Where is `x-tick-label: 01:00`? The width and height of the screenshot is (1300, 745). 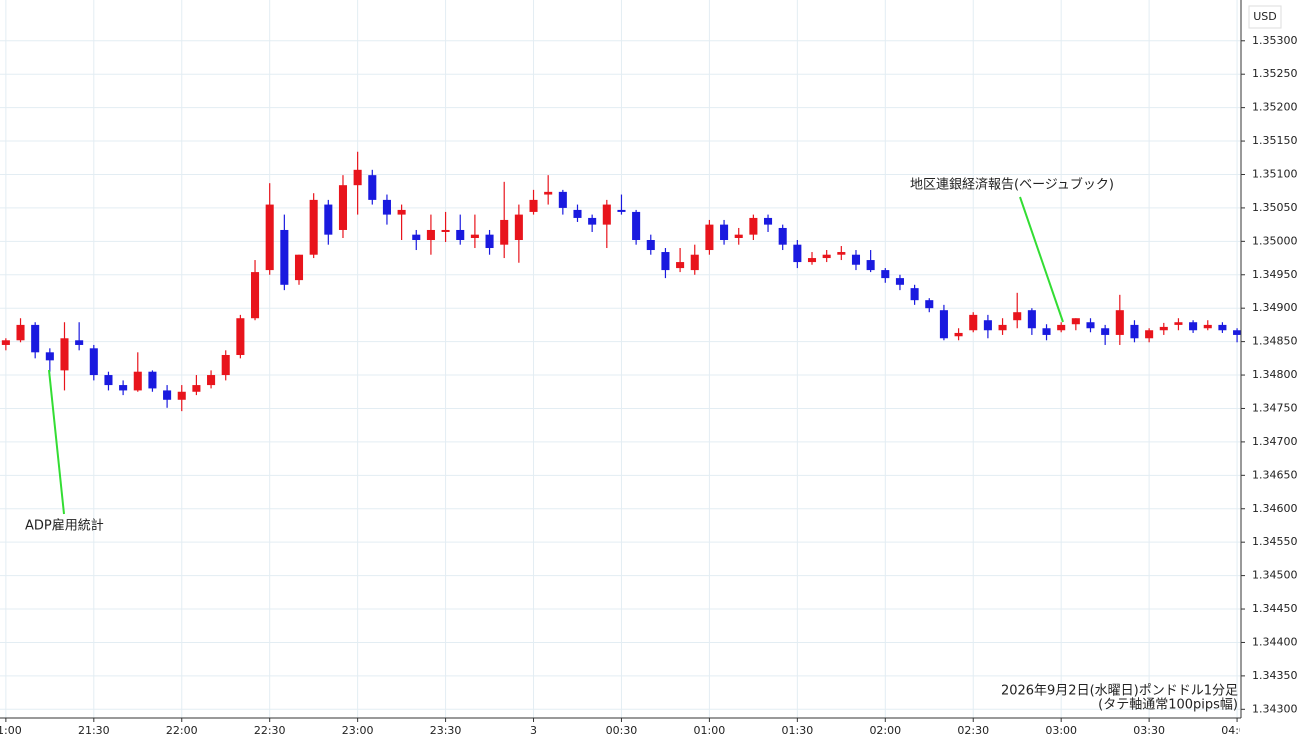 x-tick-label: 01:00 is located at coordinates (710, 730).